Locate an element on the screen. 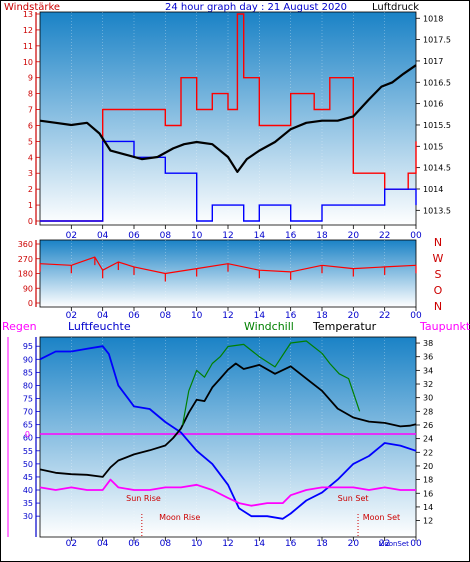  dewpoint-series is located at coordinates (227, 492).